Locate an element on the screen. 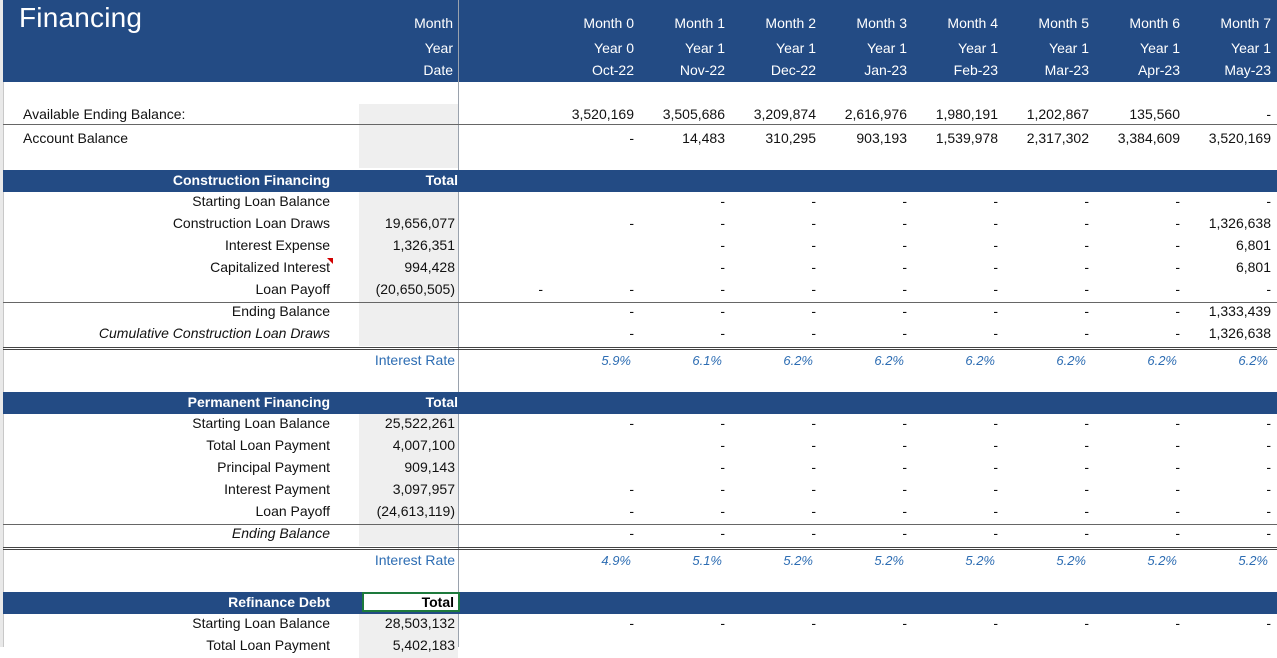 Image resolution: width=1277 pixels, height=658 pixels. construction-section-header: Construction Financing Total is located at coordinates (640, 181).